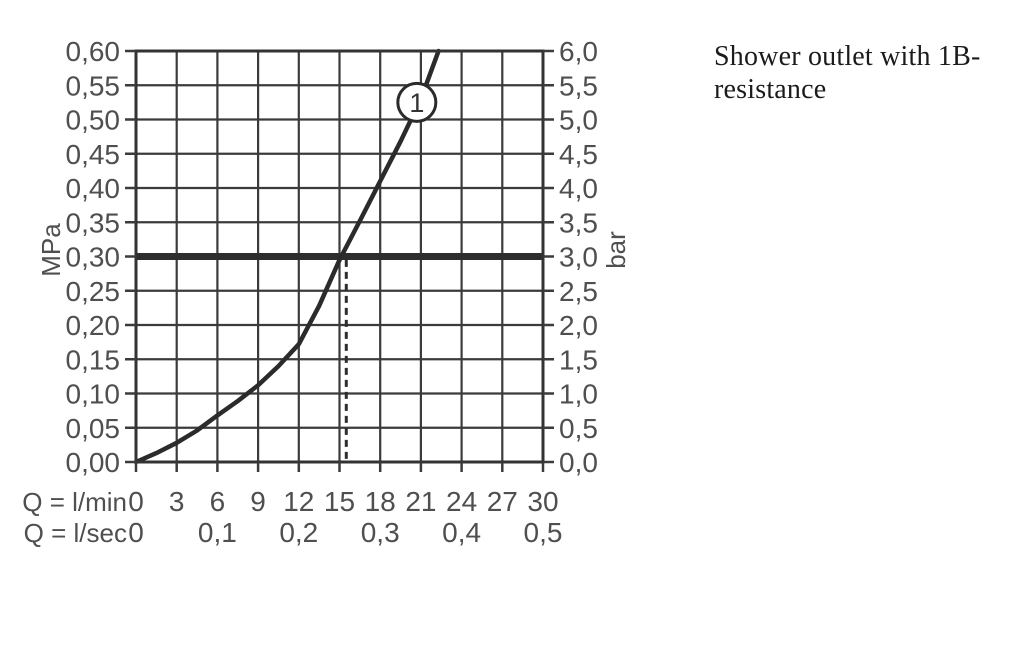  What do you see at coordinates (578, 325) in the screenshot?
I see `right-axis-tick-label: 2,0` at bounding box center [578, 325].